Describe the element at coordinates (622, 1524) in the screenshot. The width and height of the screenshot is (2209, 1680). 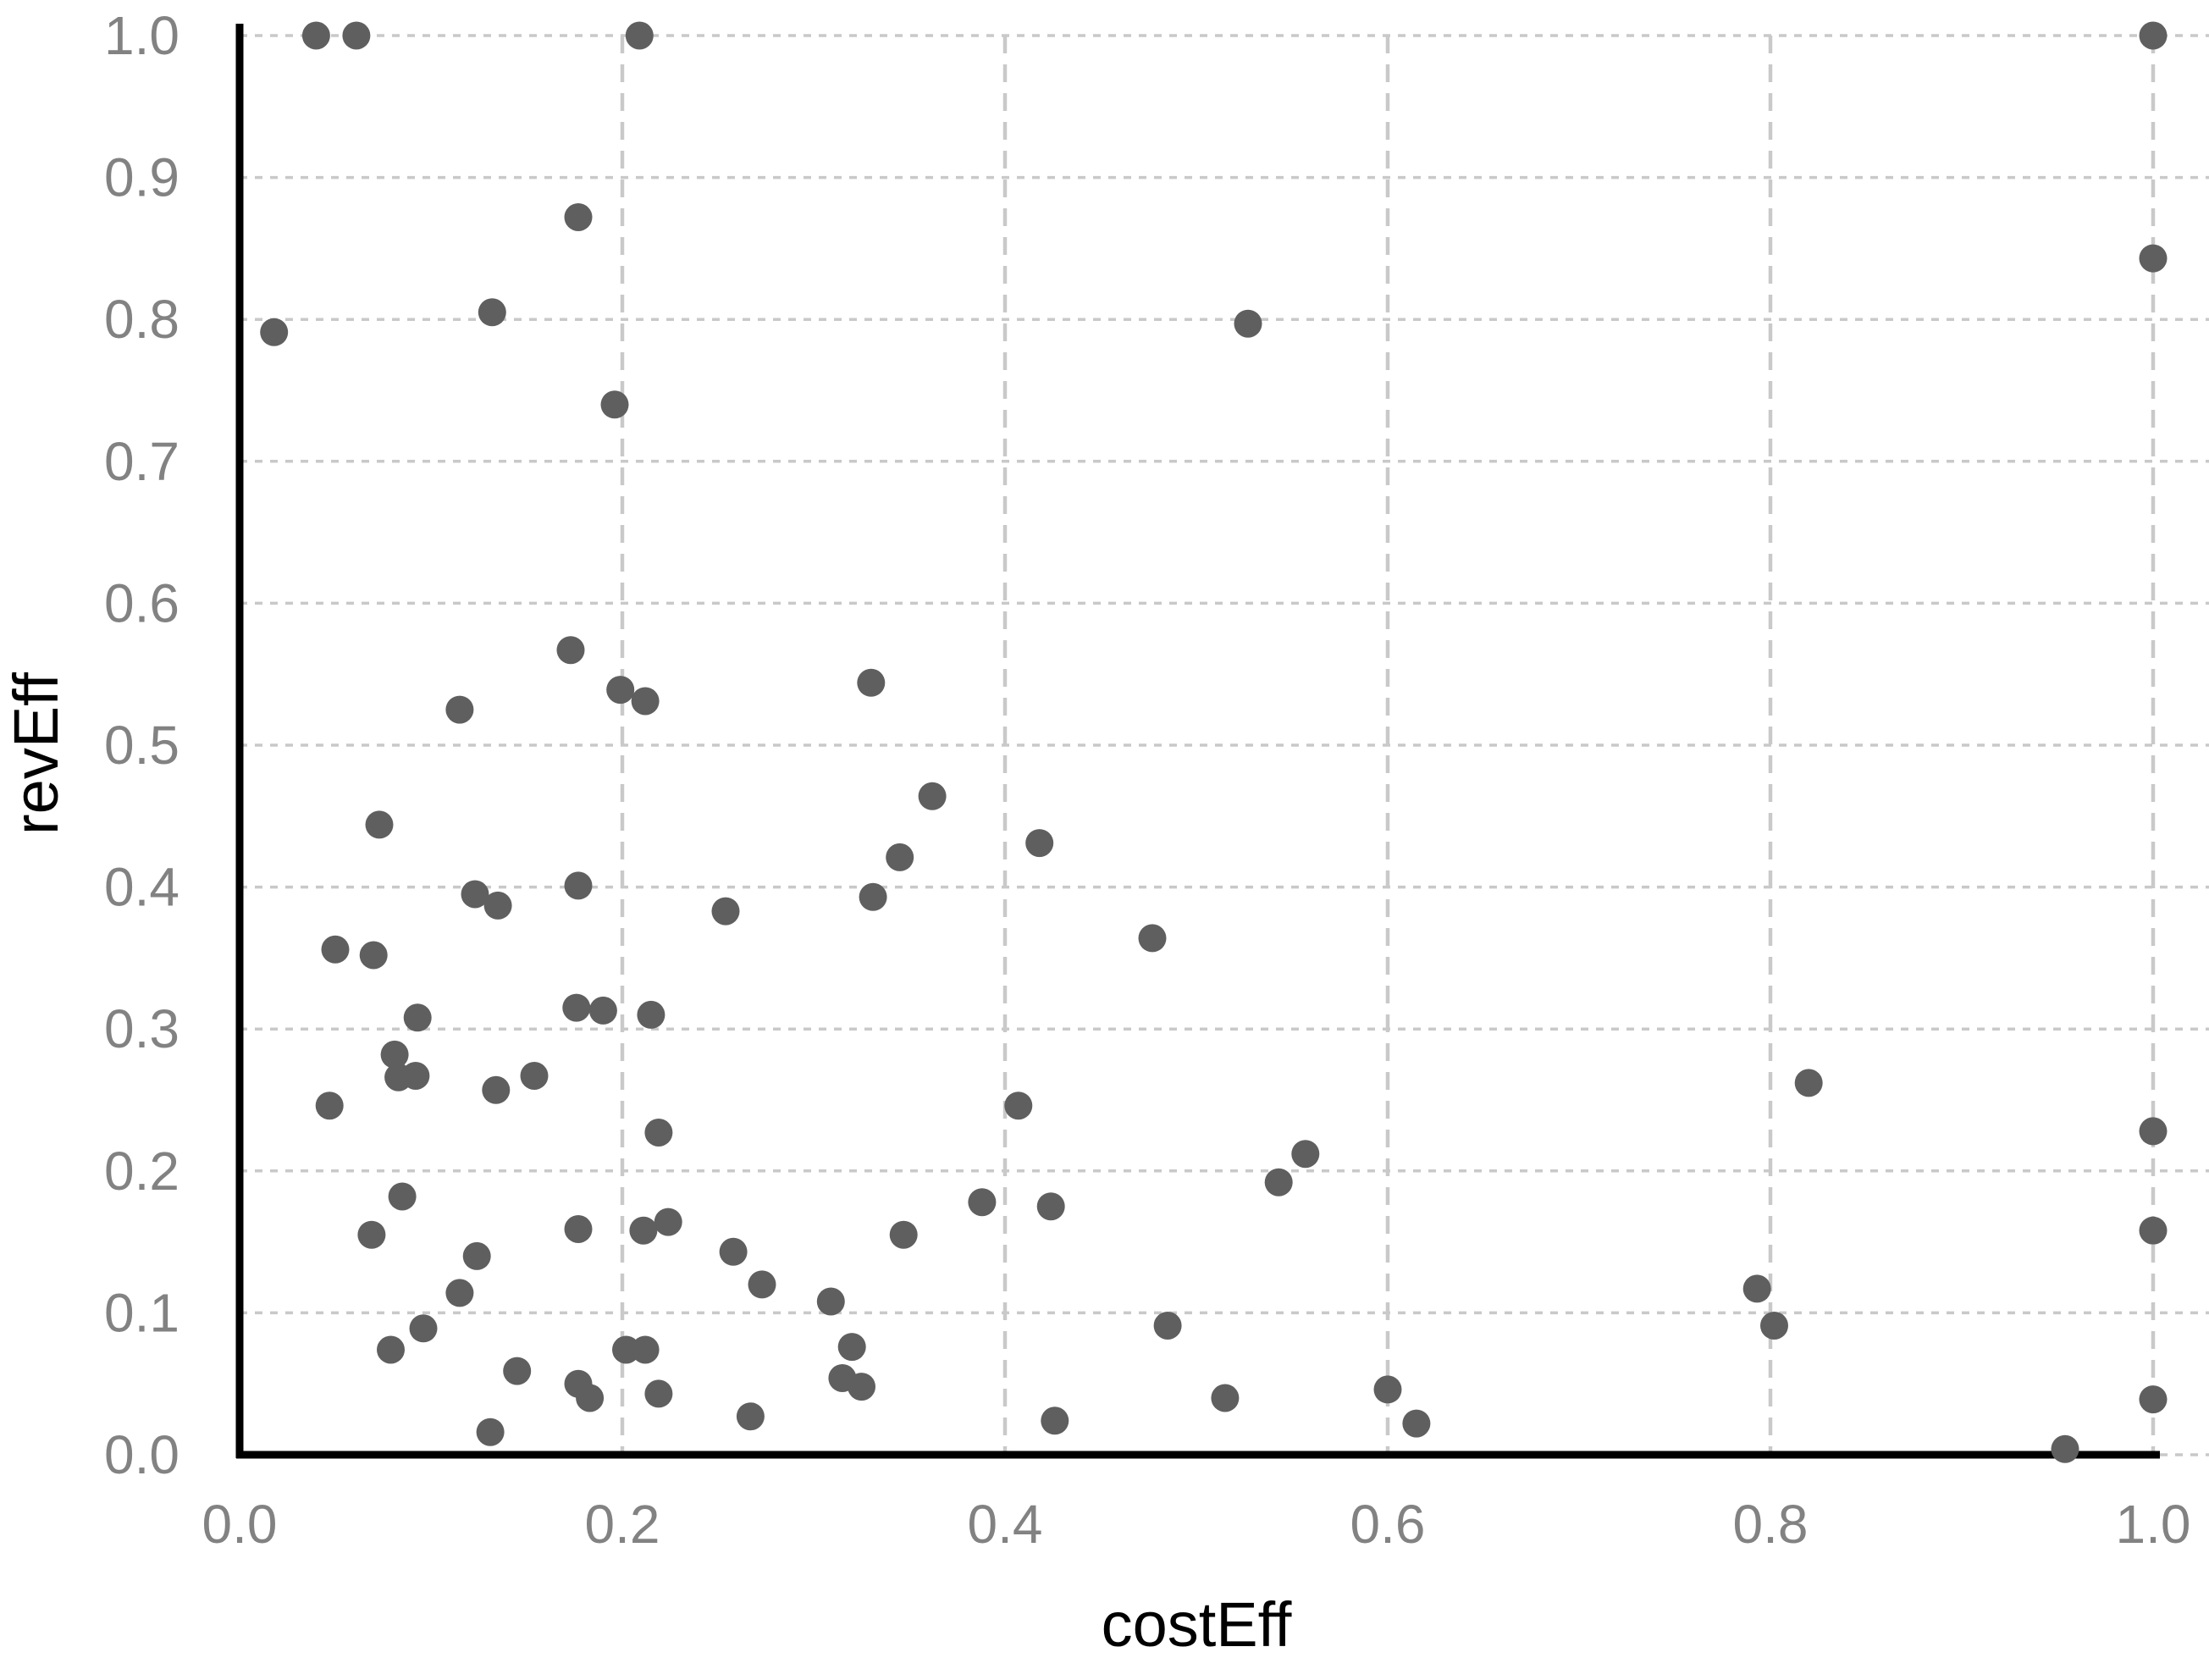
I see `x-tick-label: 0.2` at that location.